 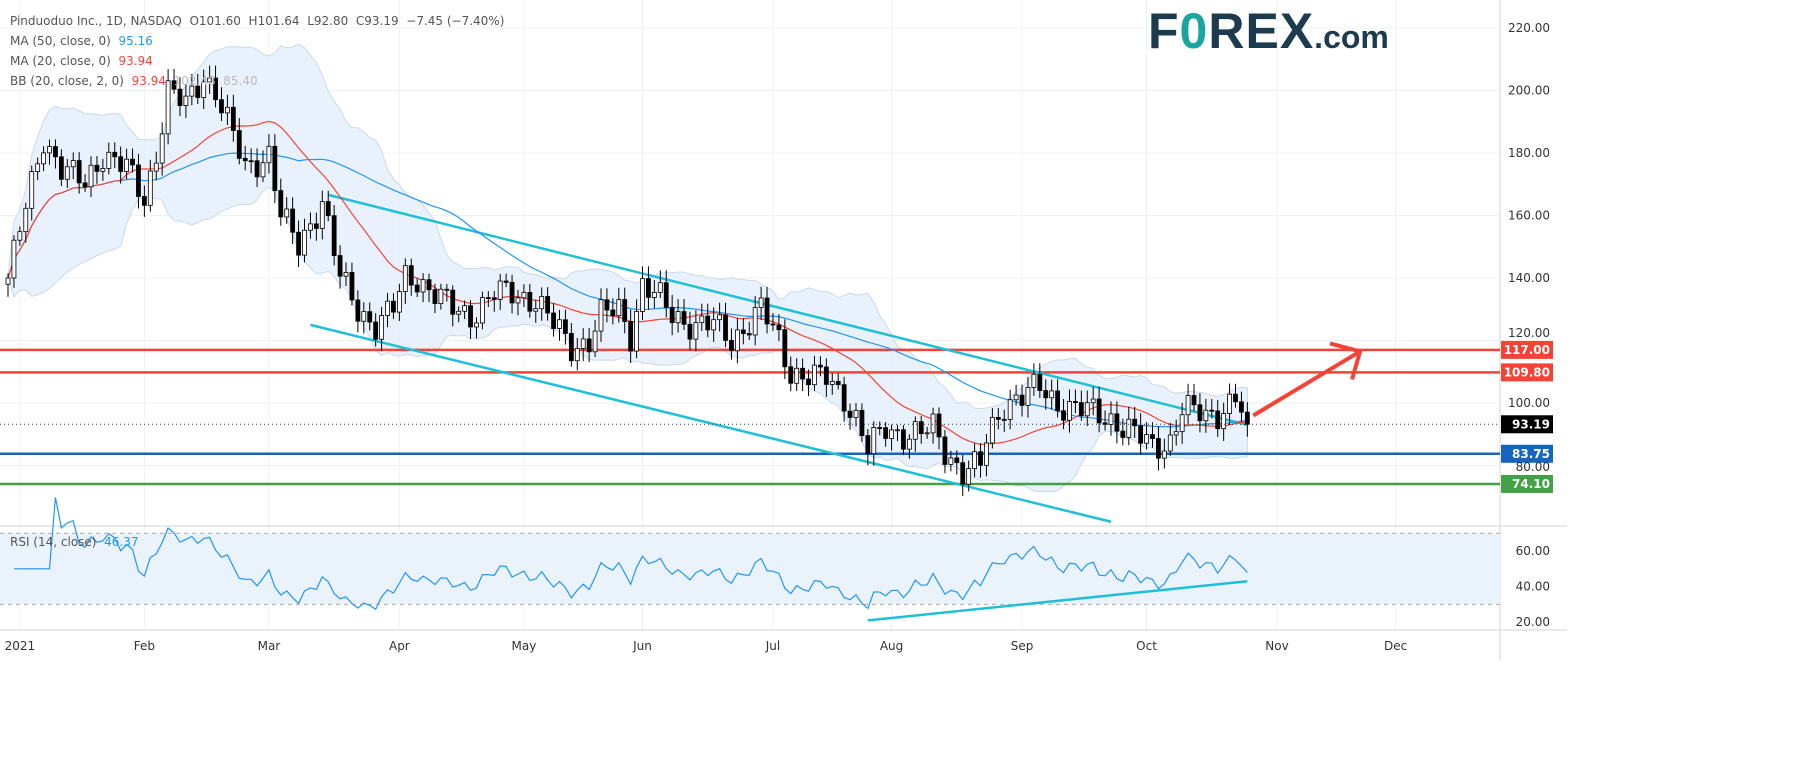 What do you see at coordinates (81, 61) in the screenshot?
I see `ma20-legend: MA (20, close, 0) 93.94` at bounding box center [81, 61].